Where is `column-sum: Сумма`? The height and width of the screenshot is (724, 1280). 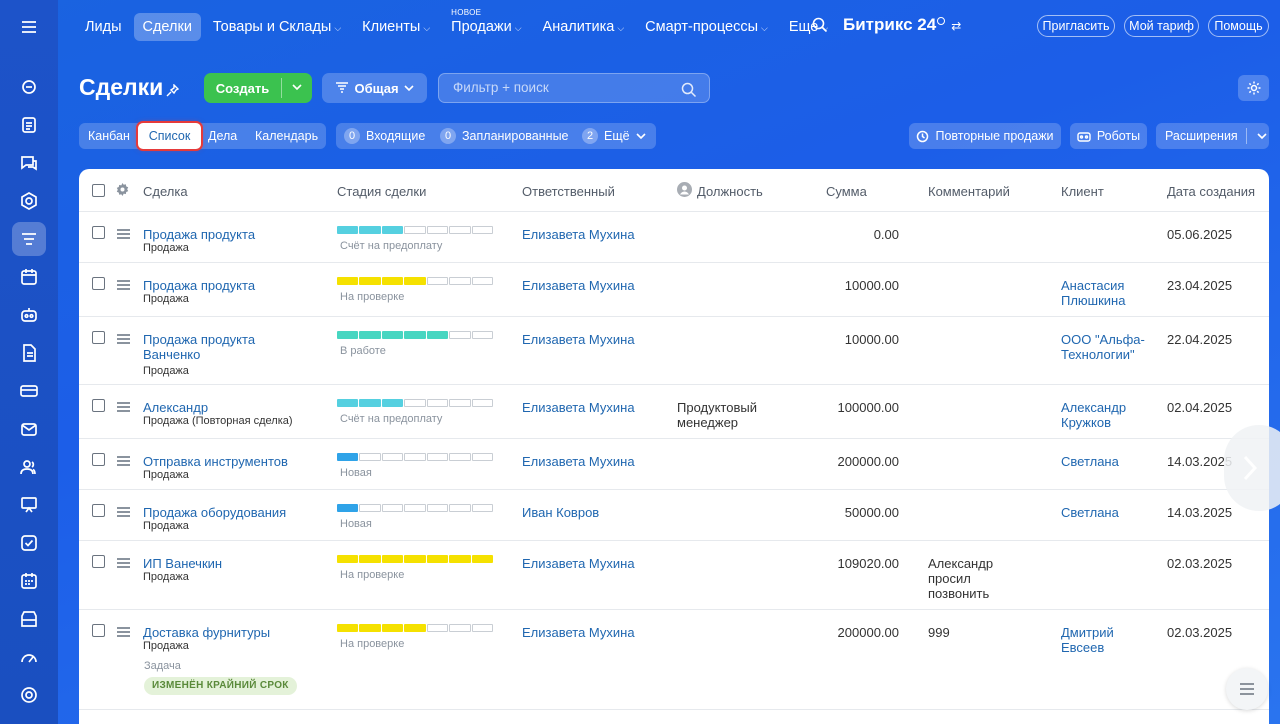
column-sum: Сумма is located at coordinates (846, 191).